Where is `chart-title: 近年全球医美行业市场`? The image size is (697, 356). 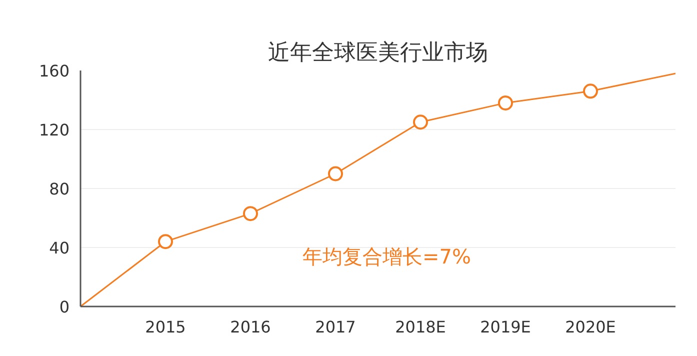 chart-title: 近年全球医美行业市场 is located at coordinates (378, 53).